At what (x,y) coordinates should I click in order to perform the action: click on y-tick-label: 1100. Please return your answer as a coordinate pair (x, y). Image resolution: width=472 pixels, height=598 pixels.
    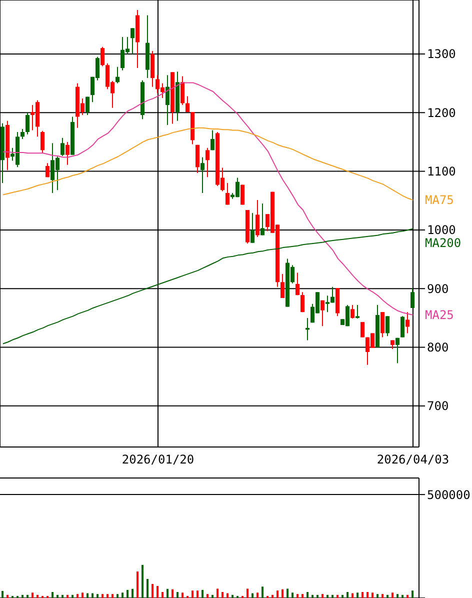
    Looking at the image, I should click on (441, 171).